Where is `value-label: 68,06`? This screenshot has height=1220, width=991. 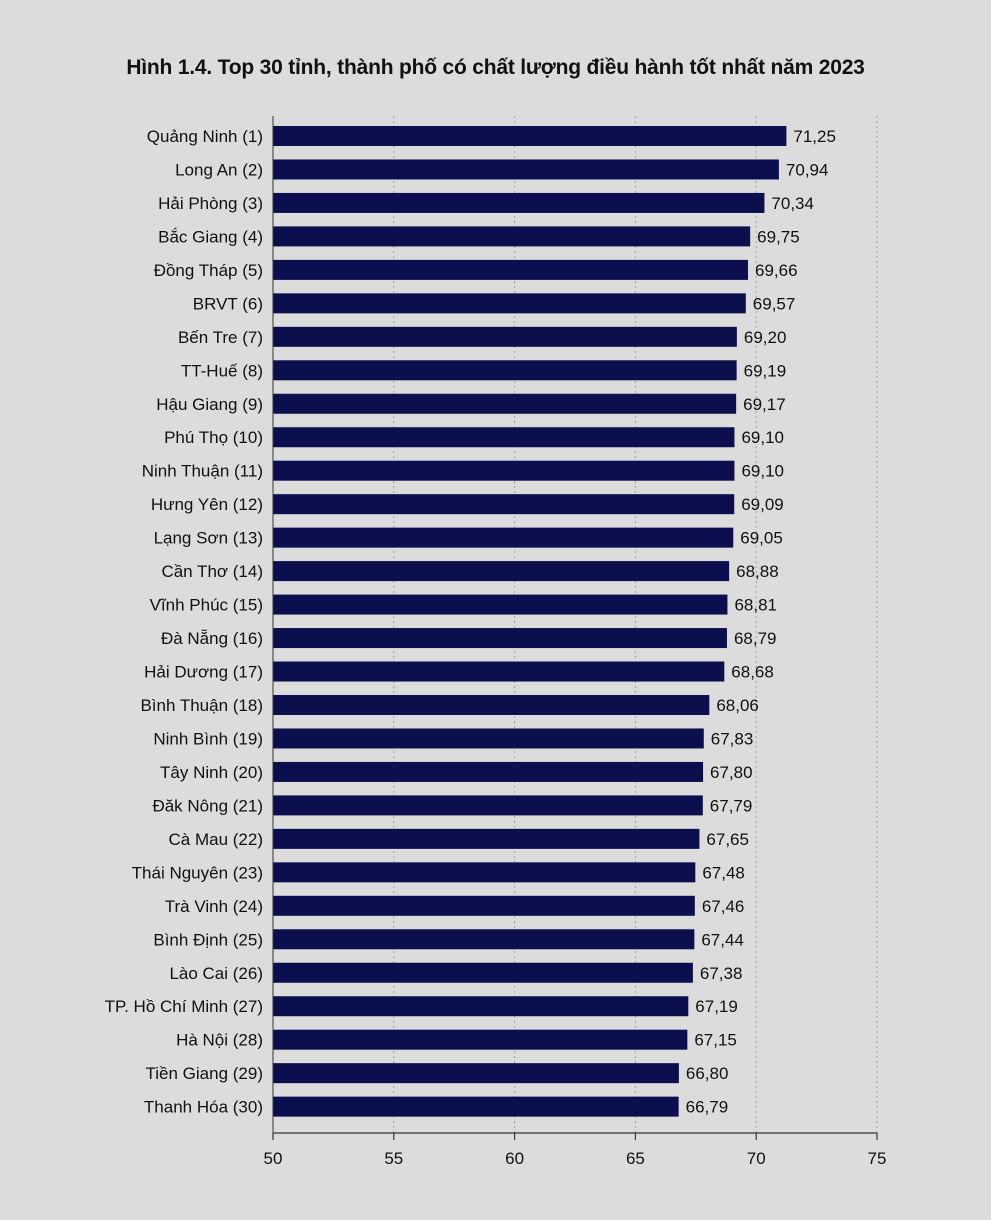
value-label: 68,06 is located at coordinates (737, 705).